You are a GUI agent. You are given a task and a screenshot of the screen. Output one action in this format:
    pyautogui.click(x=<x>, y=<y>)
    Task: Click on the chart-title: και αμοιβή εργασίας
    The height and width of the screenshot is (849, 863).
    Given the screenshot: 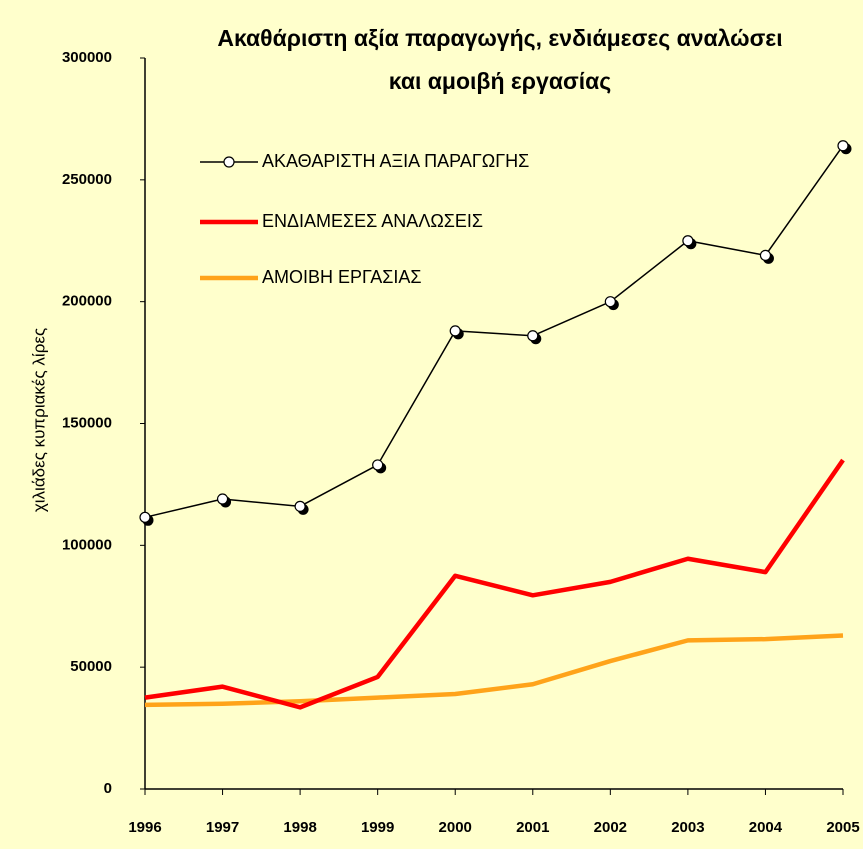 What is the action you would take?
    pyautogui.click(x=500, y=81)
    